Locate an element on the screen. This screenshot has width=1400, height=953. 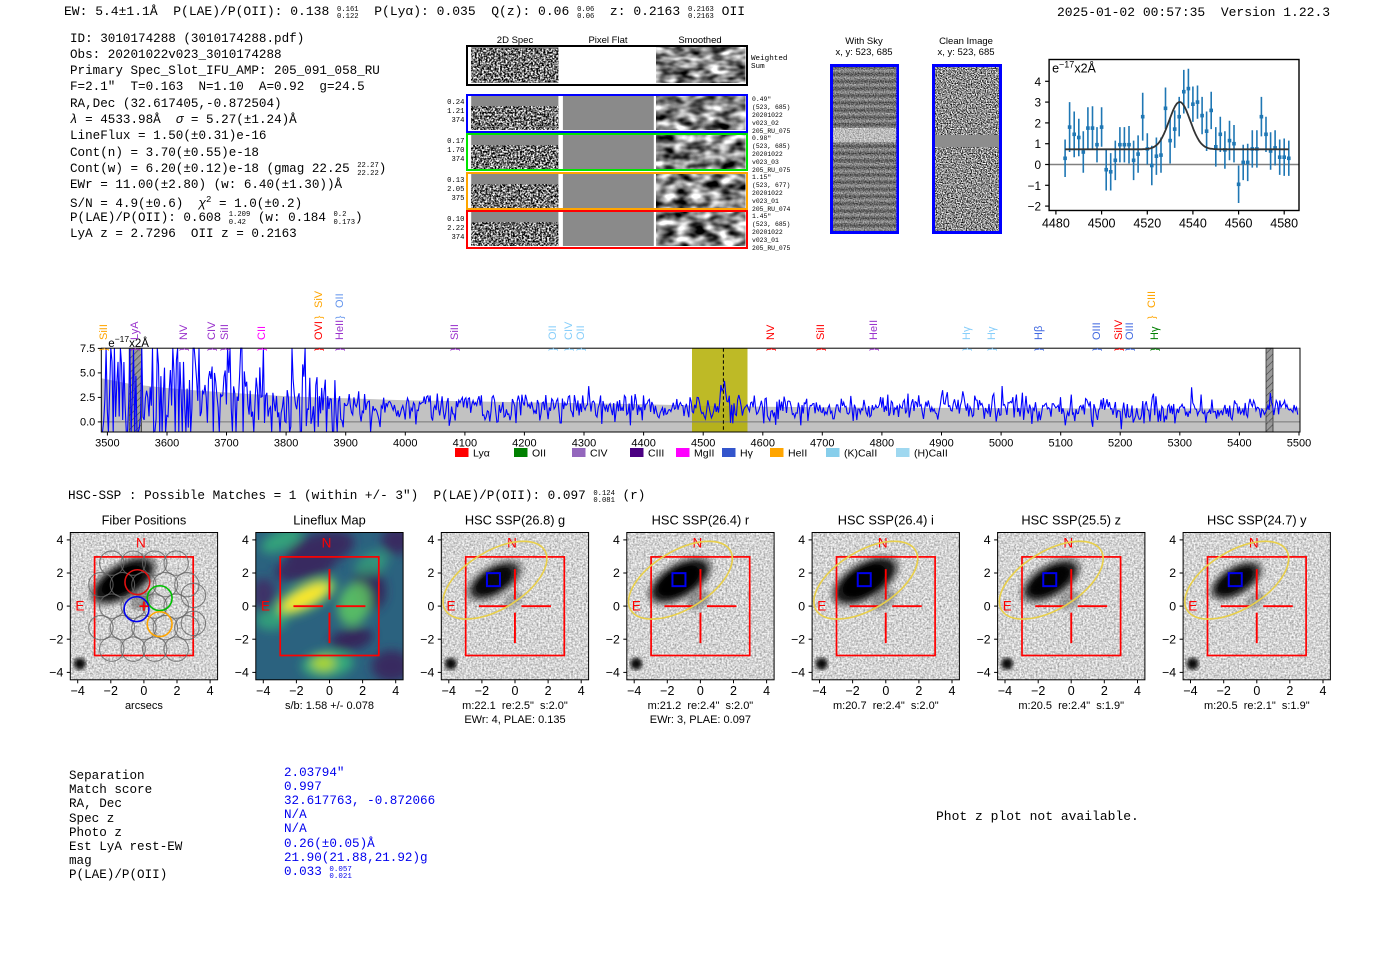
svg-text: 4200 is located at coordinates (524, 444).